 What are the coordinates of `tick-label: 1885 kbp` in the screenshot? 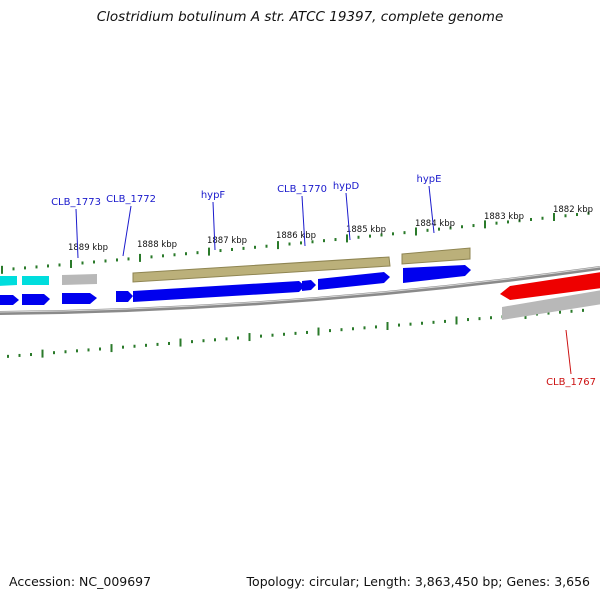 It's located at (366, 230).